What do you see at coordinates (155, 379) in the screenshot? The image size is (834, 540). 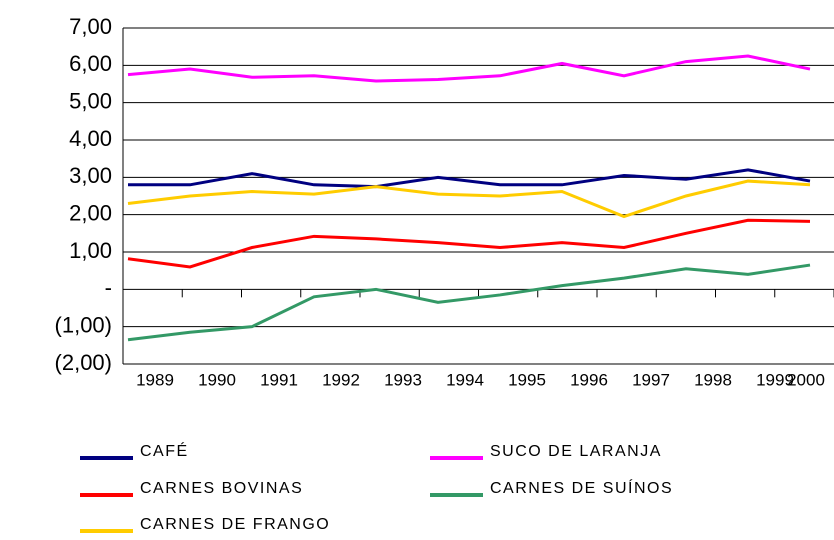 I see `x-tick-label: 1989` at bounding box center [155, 379].